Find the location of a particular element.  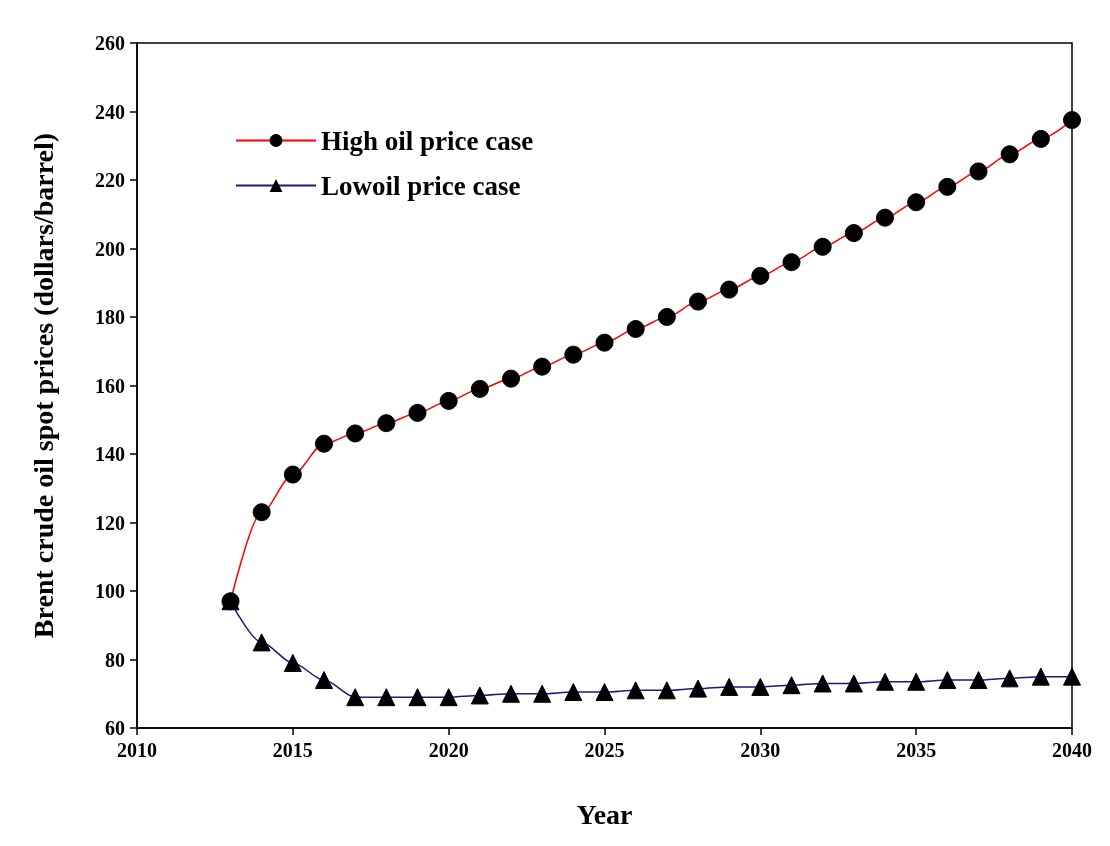

x-tick-label: 2040 is located at coordinates (1072, 750).